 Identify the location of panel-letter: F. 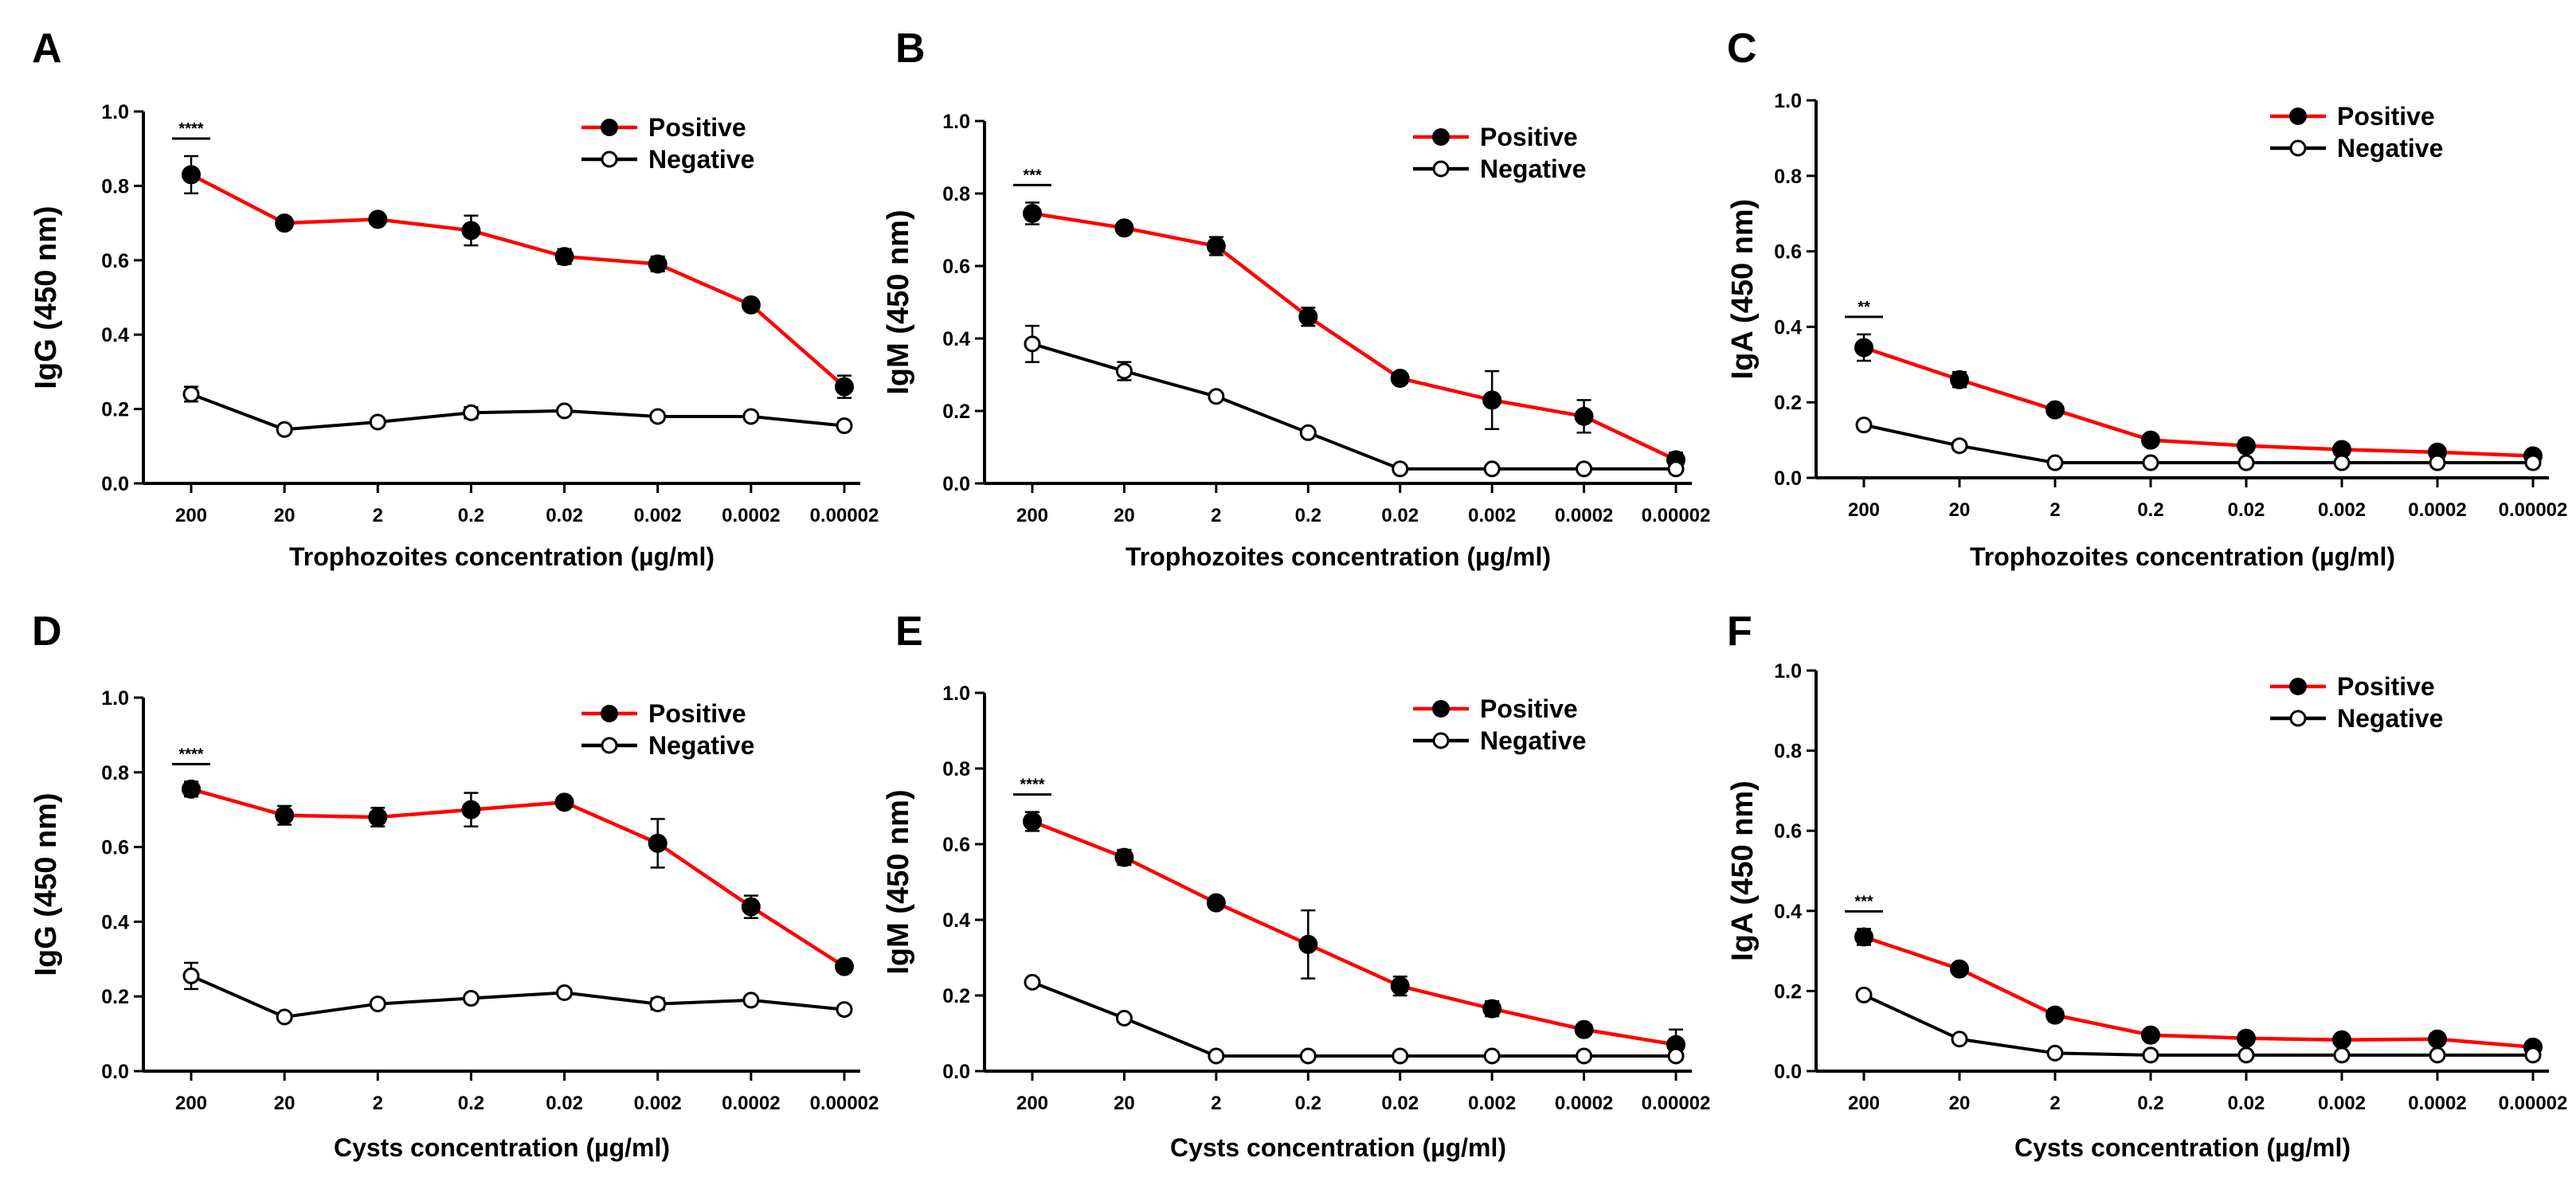
(1739, 631).